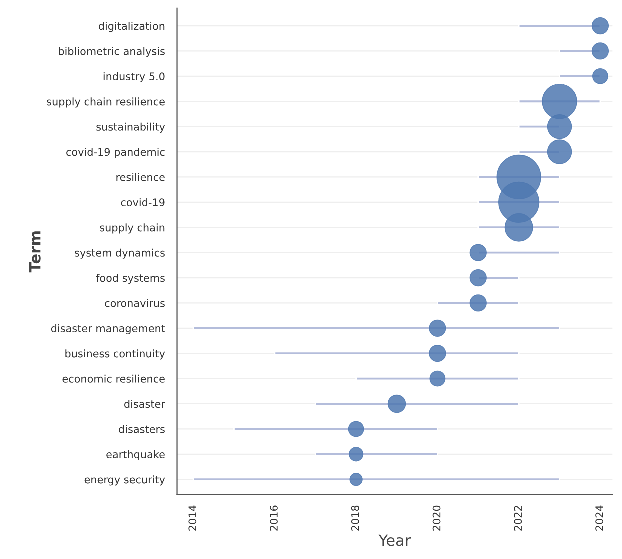 The height and width of the screenshot is (559, 622). What do you see at coordinates (112, 52) in the screenshot?
I see `y-tick-label: bibliometric analysis` at bounding box center [112, 52].